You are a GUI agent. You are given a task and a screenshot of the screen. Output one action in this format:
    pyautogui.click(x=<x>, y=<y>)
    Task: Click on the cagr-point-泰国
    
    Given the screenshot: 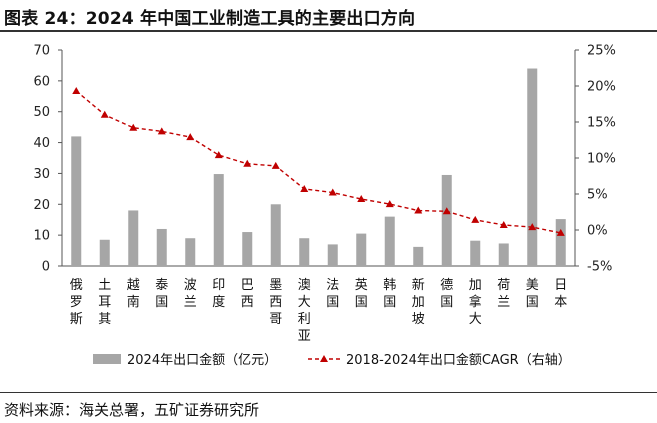 What is the action you would take?
    pyautogui.click(x=161, y=131)
    